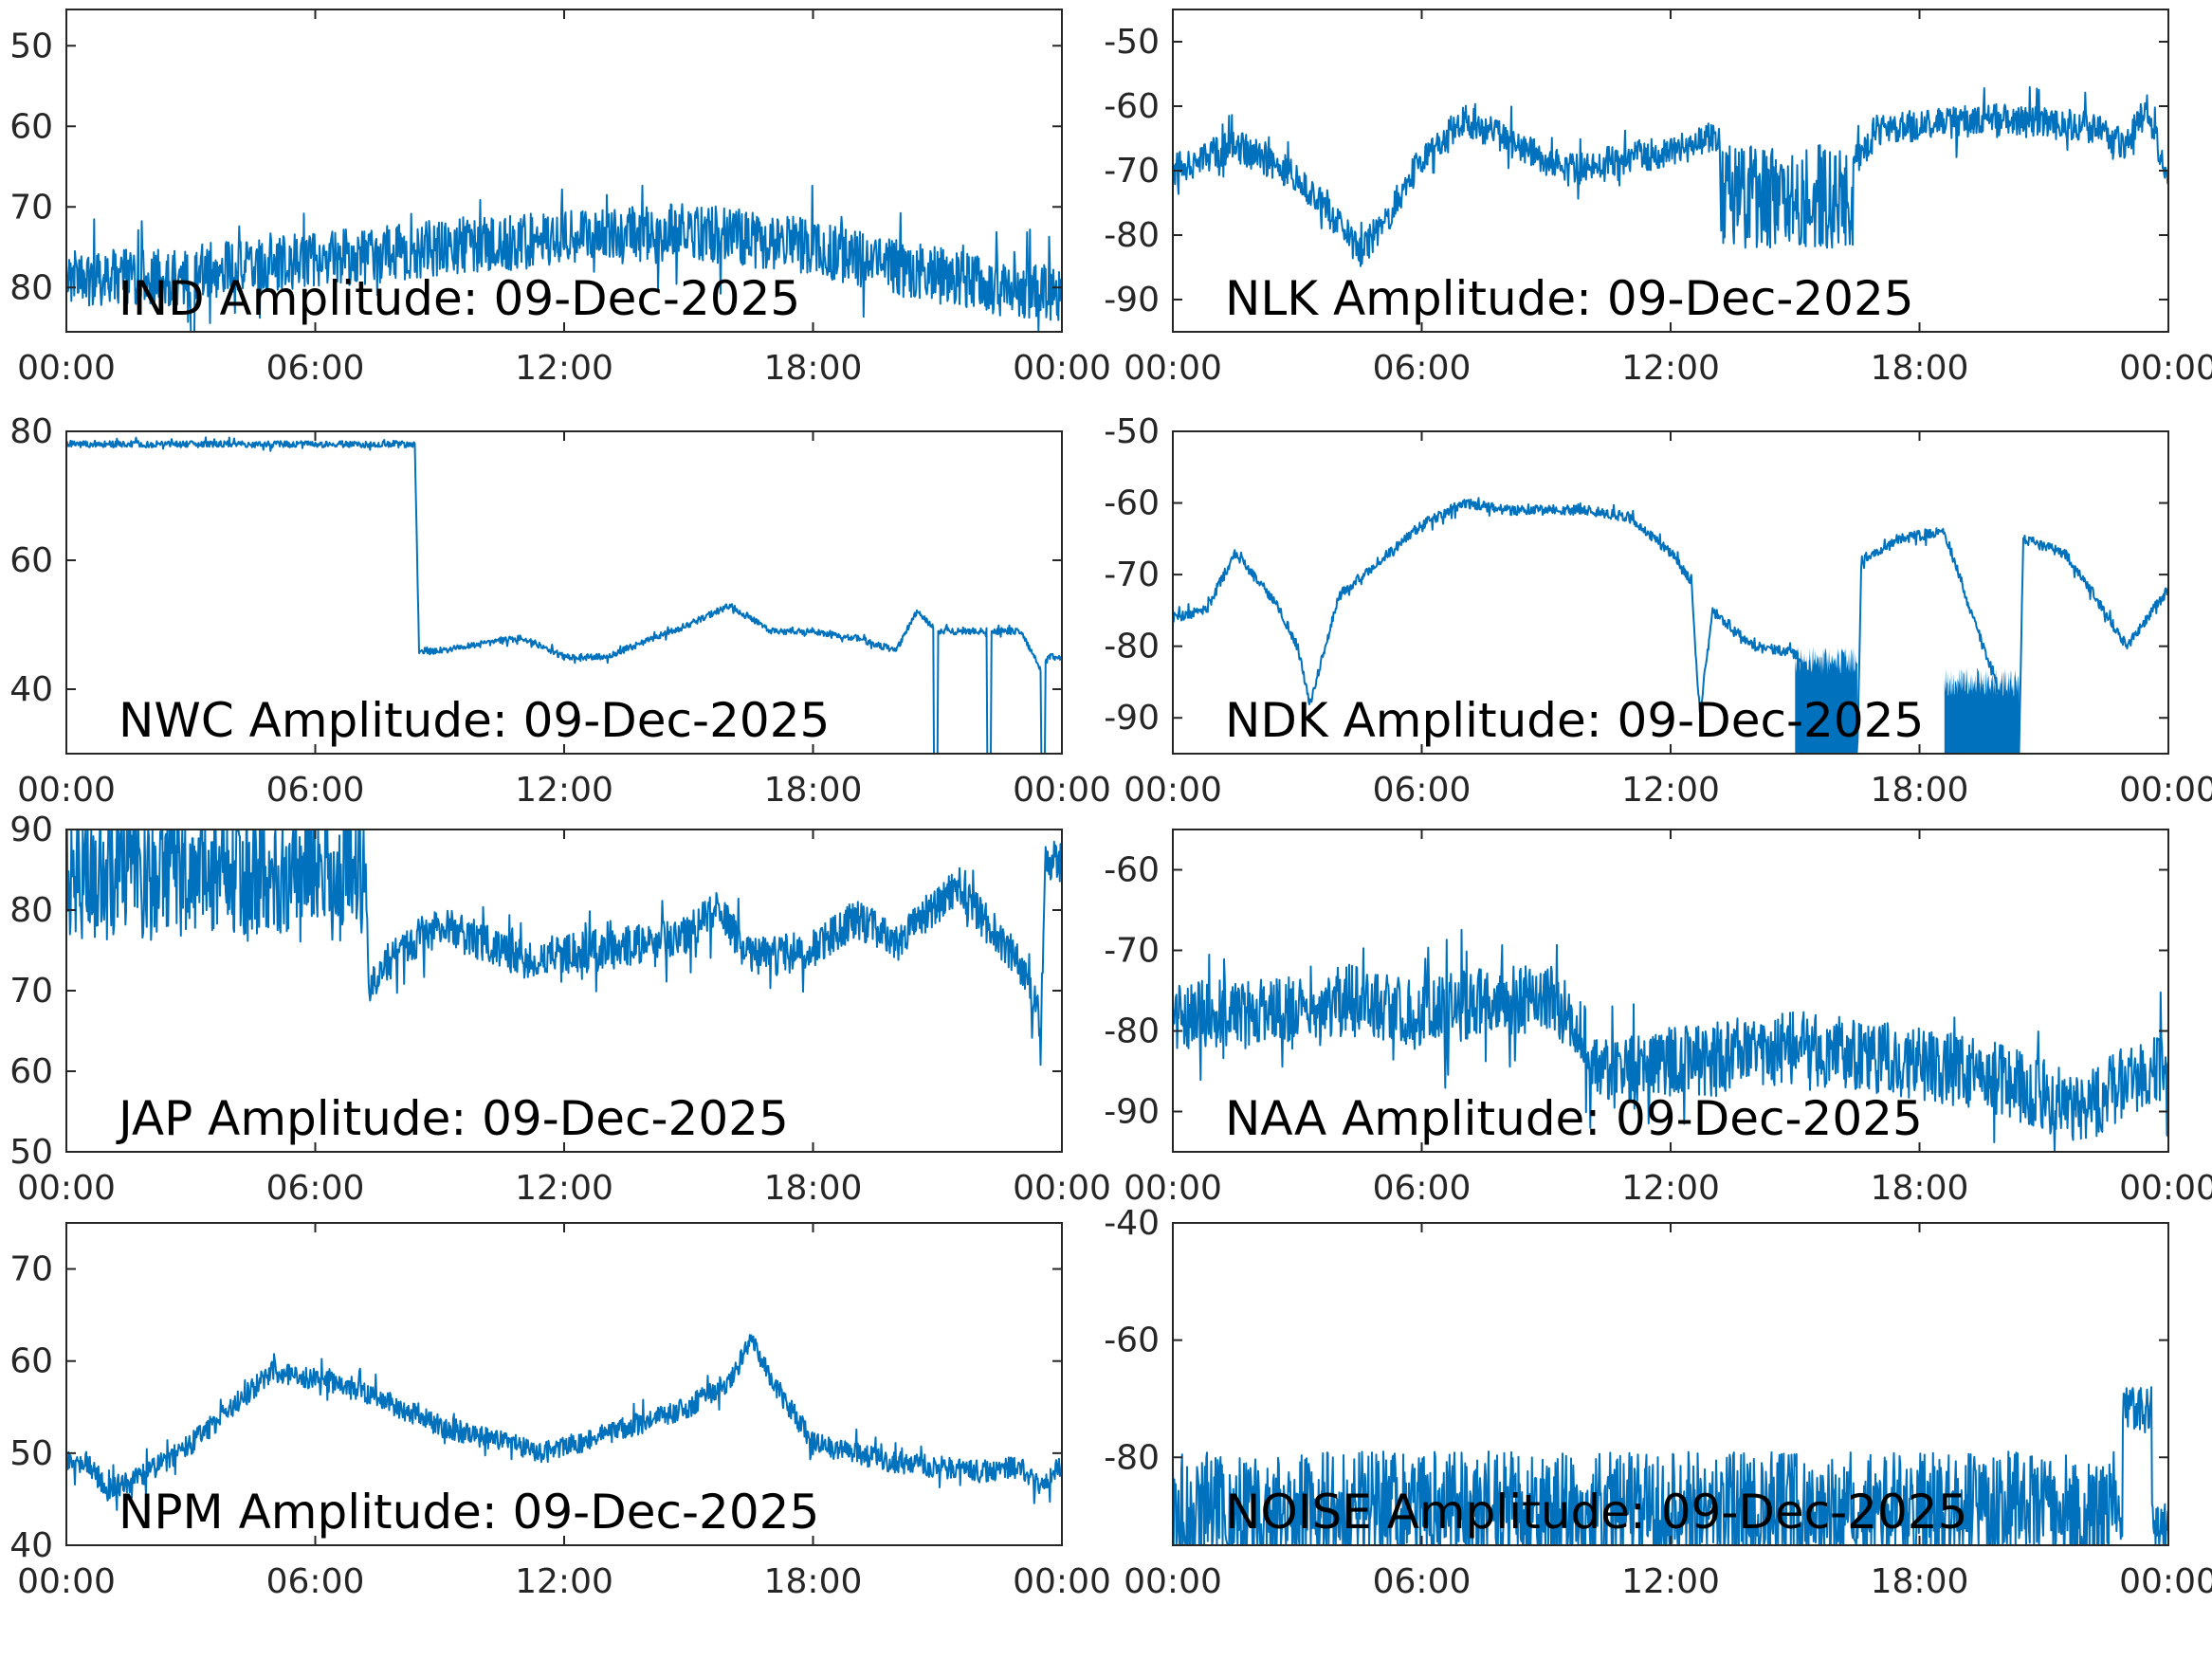  Describe the element at coordinates (474, 720) in the screenshot. I see `nwc-panel-title: NWC Amplitude: 09-Dec-2025` at that location.